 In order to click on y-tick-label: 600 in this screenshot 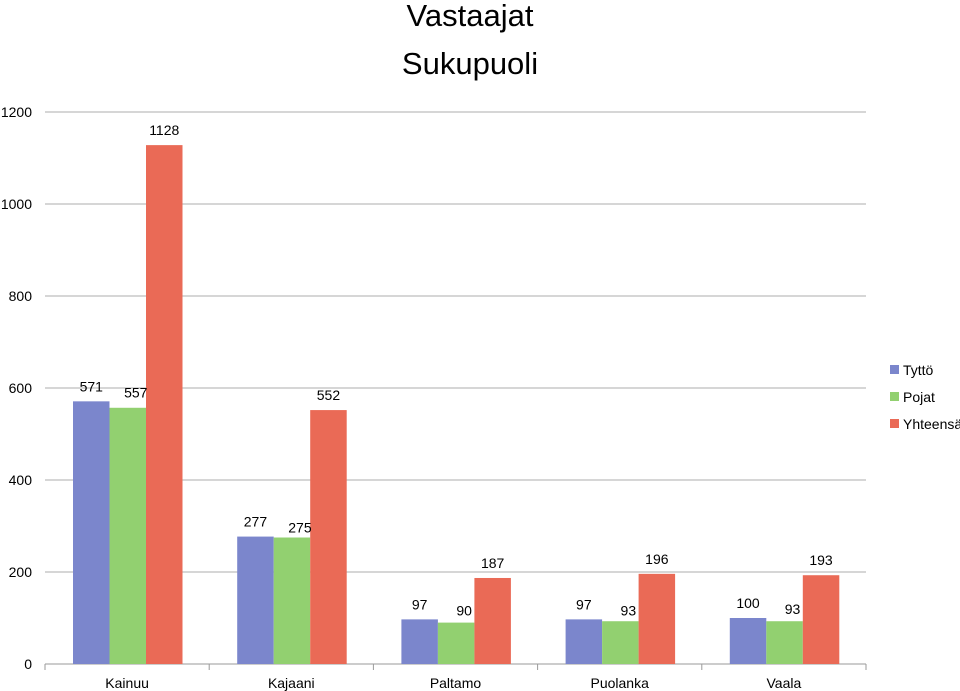, I will do `click(21, 388)`.